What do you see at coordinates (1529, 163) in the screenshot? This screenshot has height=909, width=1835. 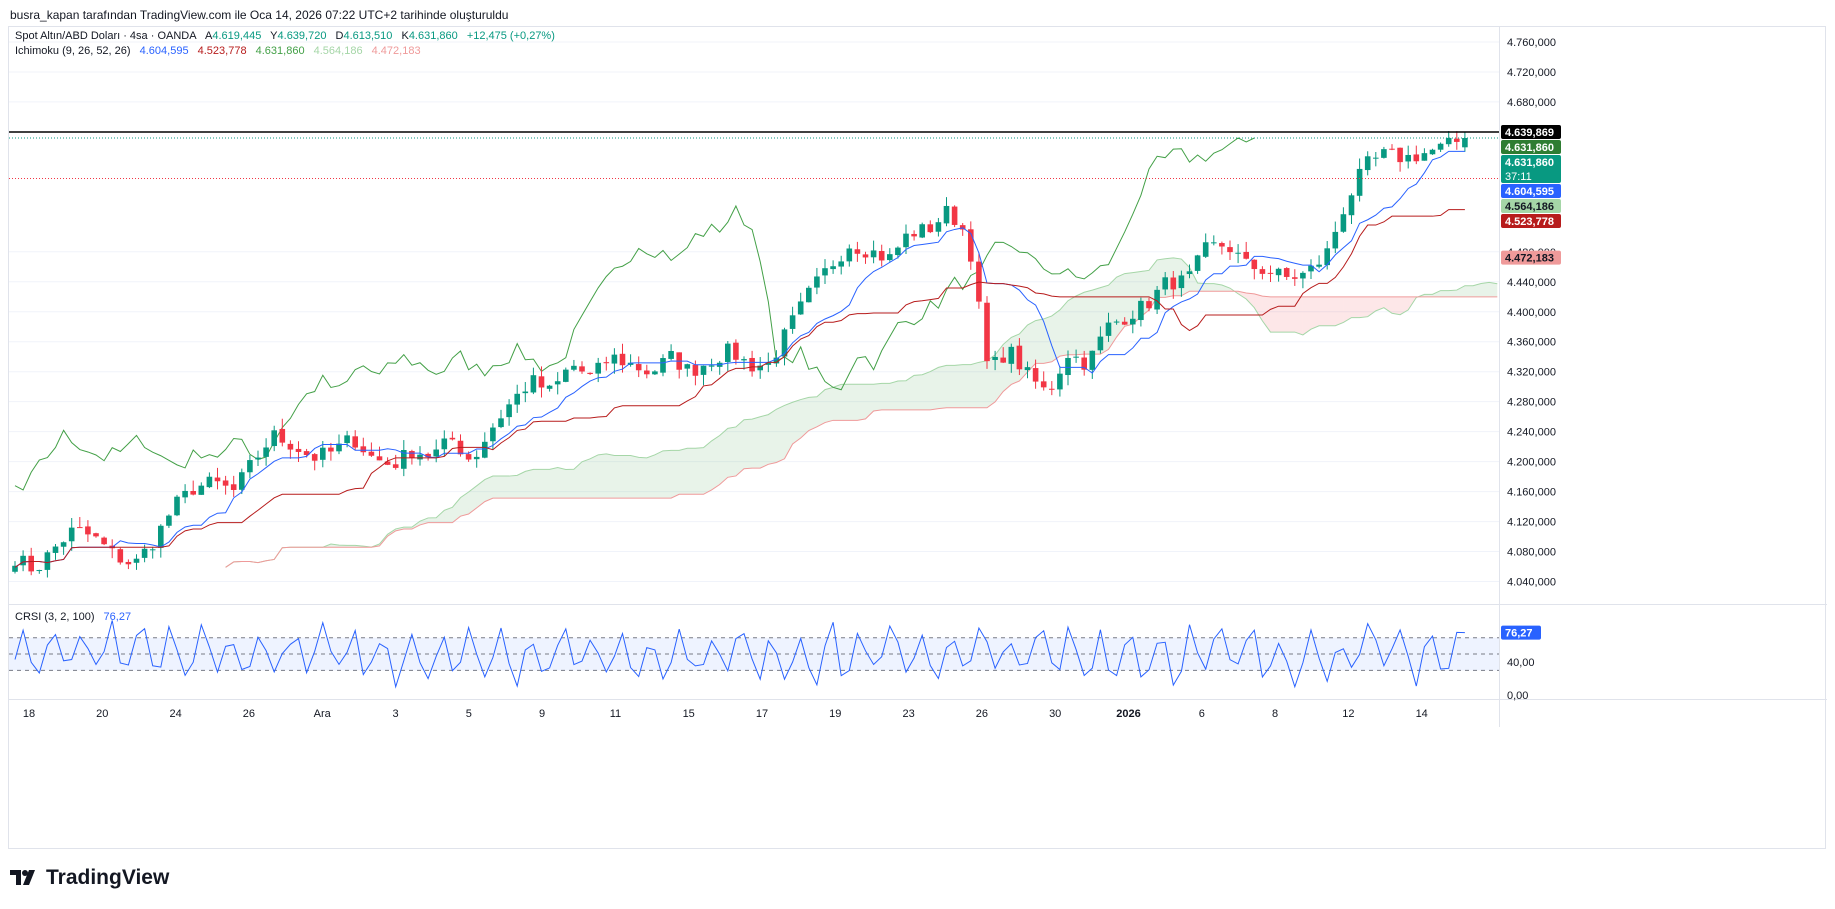 I see `price-badge-label: 4.631,860` at bounding box center [1529, 163].